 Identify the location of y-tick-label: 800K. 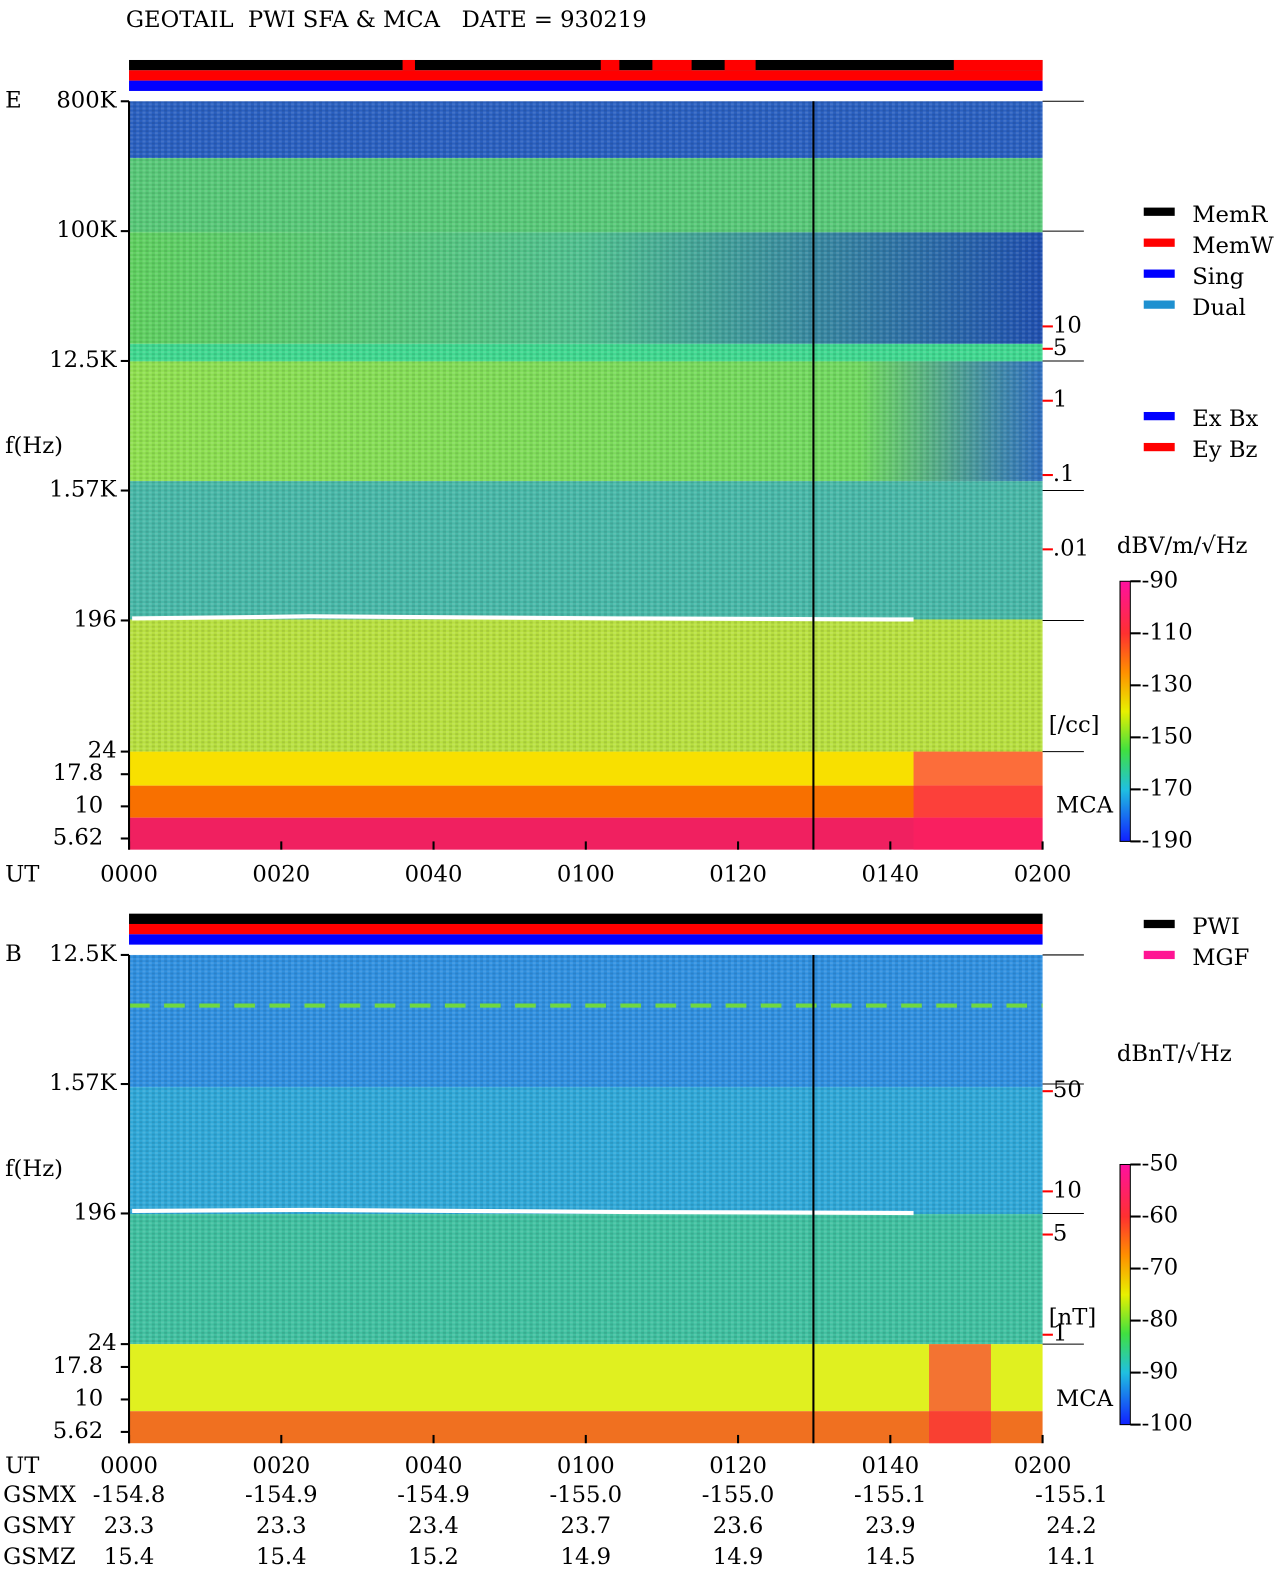
(86, 100).